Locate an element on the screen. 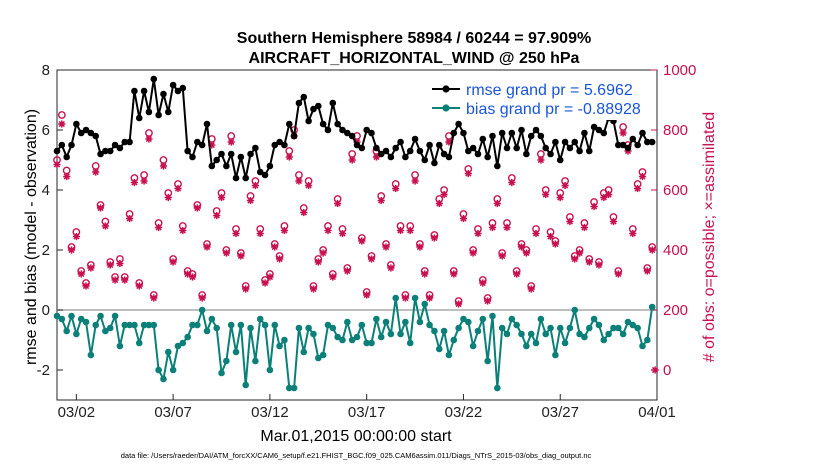  x-tick-label: 03/22 is located at coordinates (464, 412).